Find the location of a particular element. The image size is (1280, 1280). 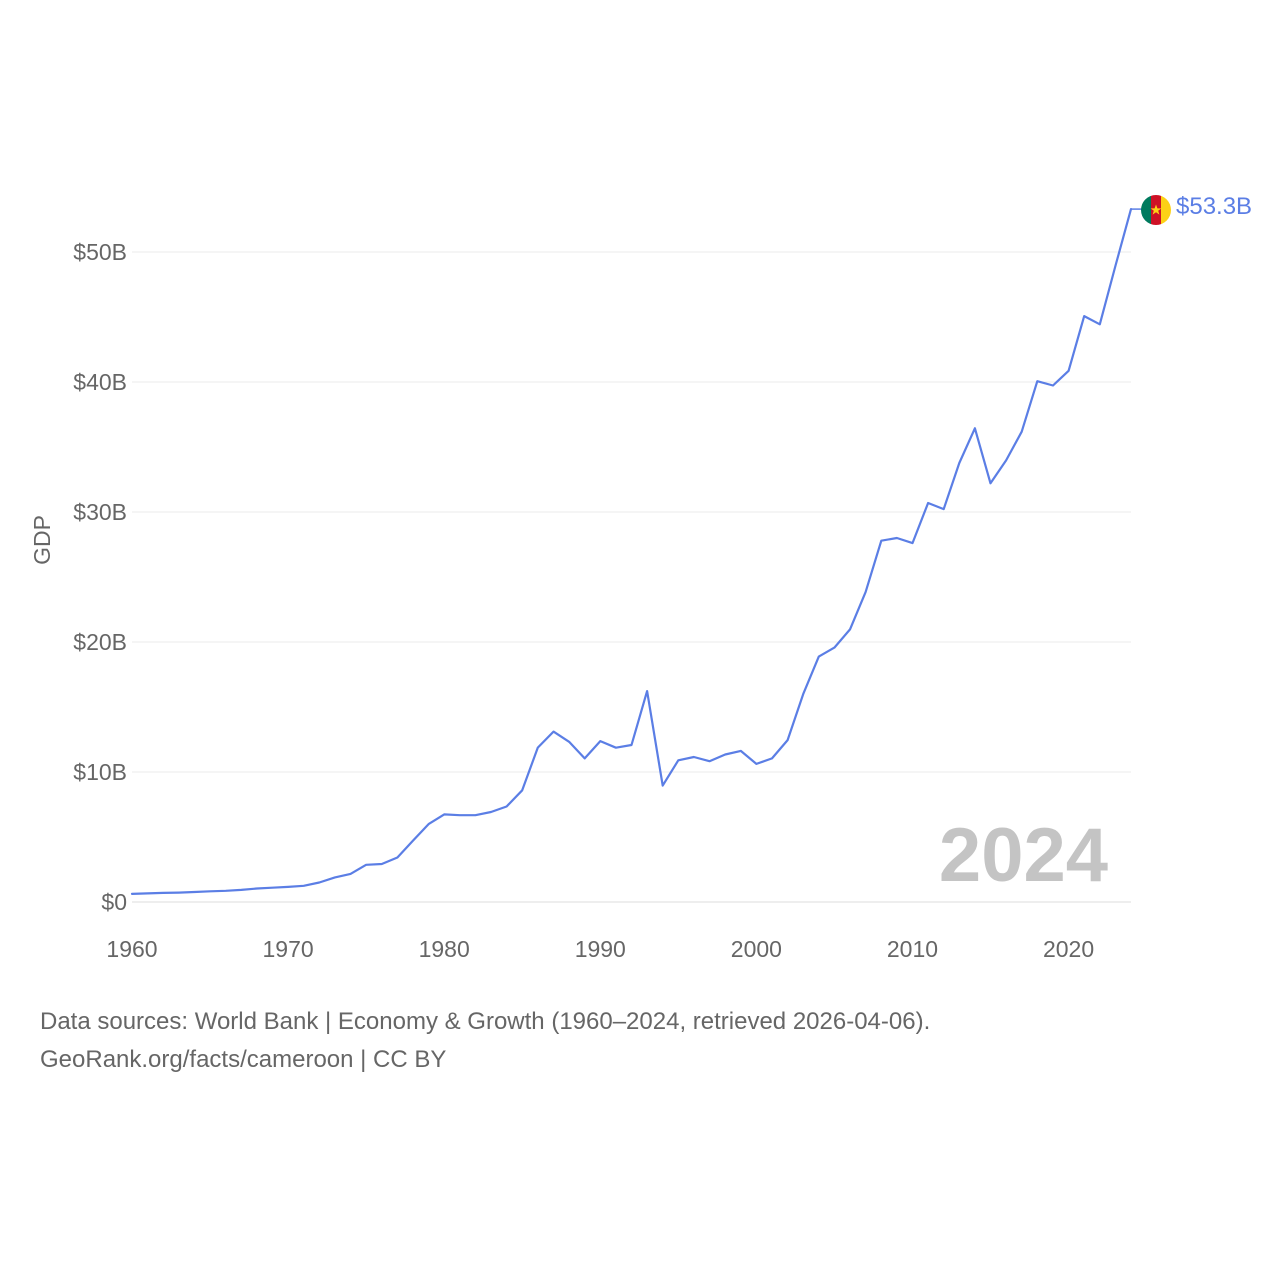

x-tick-label: 2020 is located at coordinates (1068, 949).